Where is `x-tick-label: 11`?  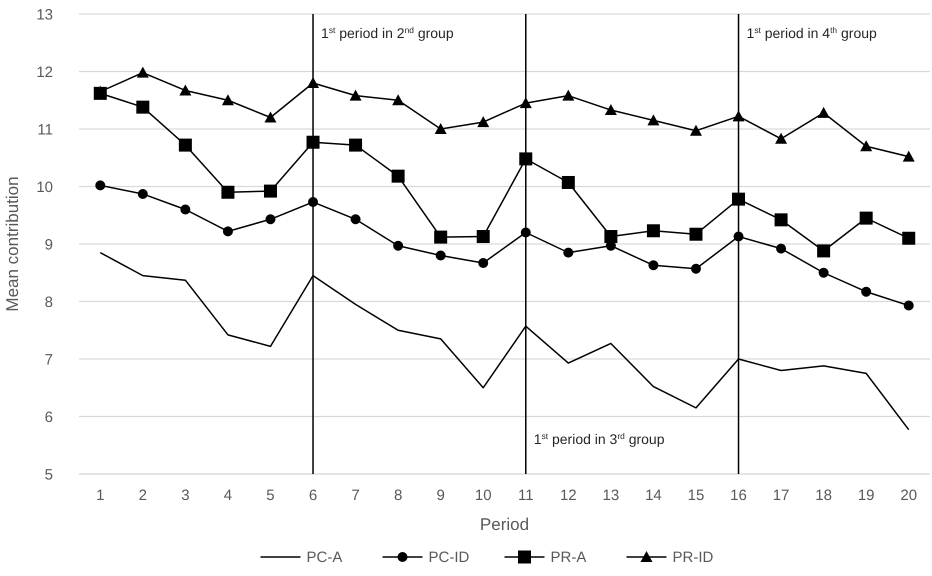 x-tick-label: 11 is located at coordinates (526, 495).